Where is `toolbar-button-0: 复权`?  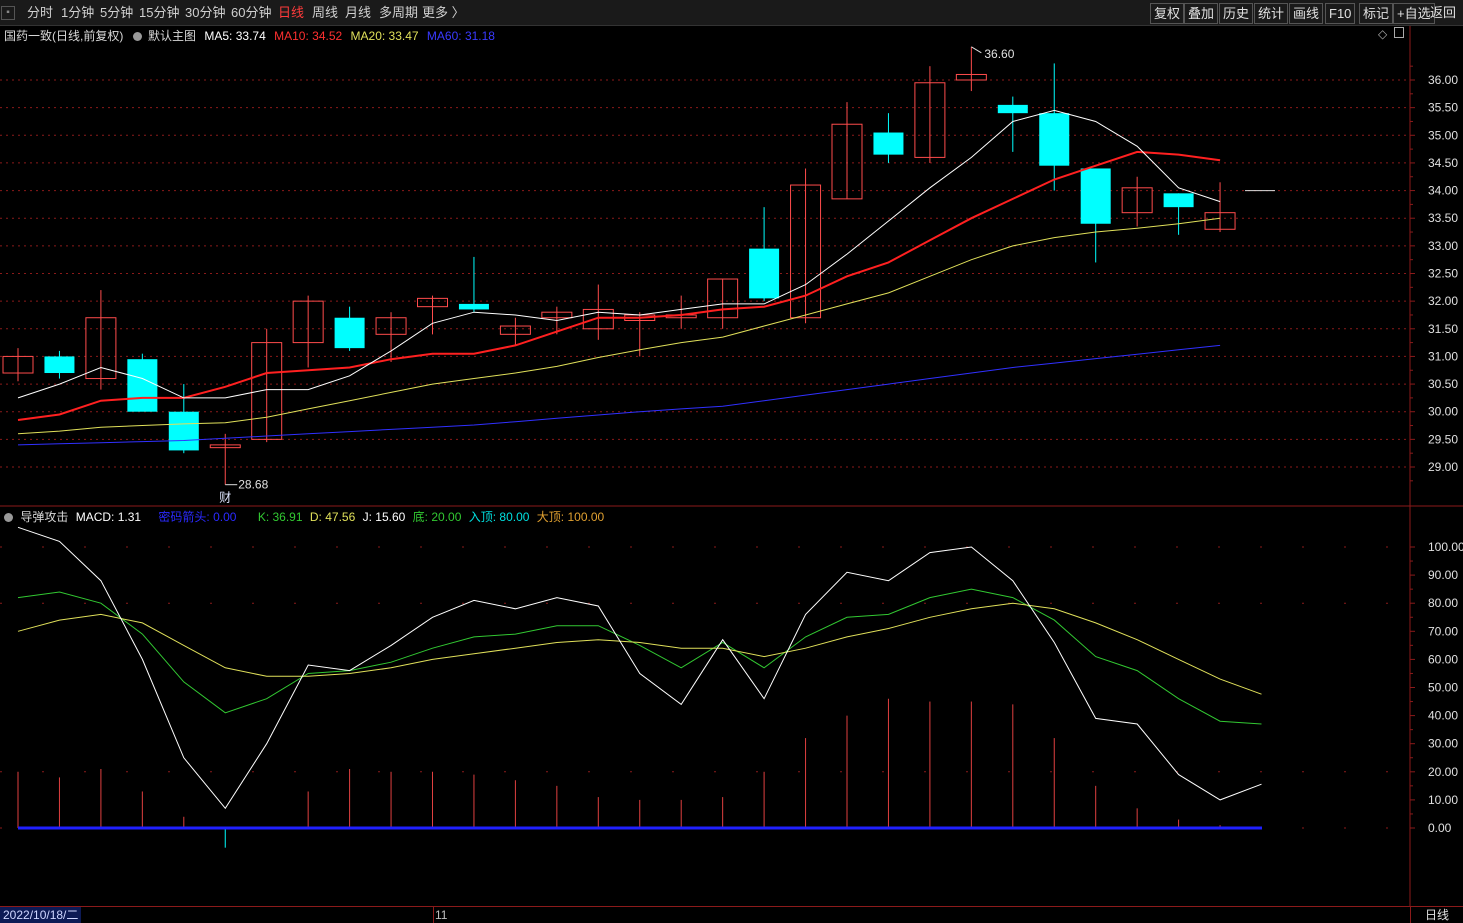 toolbar-button-0: 复权 is located at coordinates (1167, 13).